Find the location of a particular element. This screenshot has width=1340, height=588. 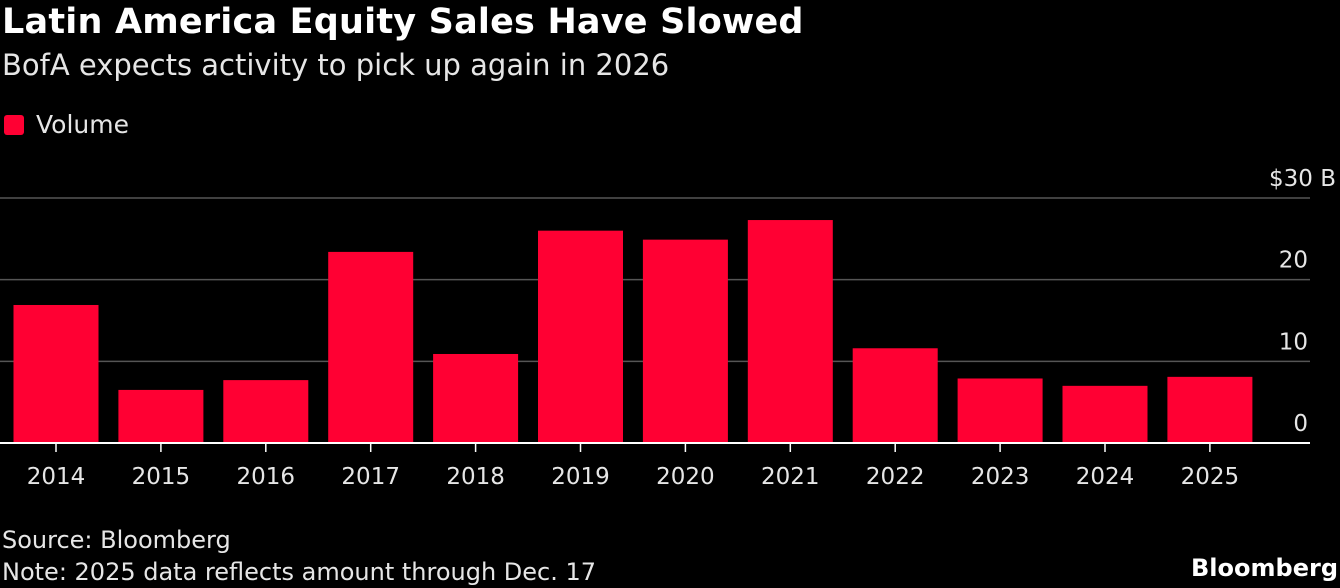

legend-label-volume: Volume is located at coordinates (82, 124).